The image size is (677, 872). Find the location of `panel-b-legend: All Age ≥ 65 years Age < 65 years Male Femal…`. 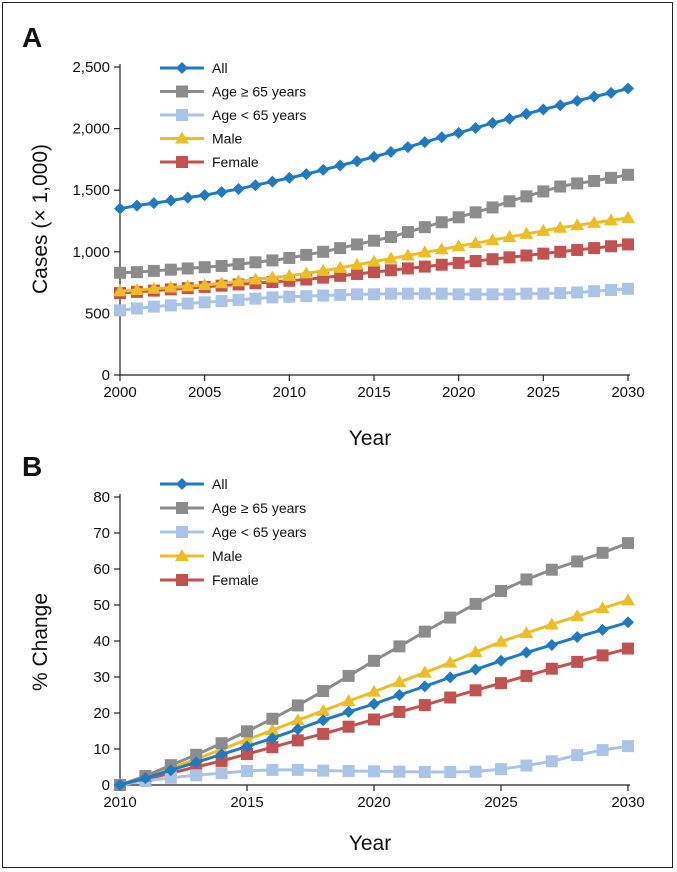

panel-b-legend: All Age ≥ 65 years Age < 65 years Male Femal… is located at coordinates (233, 532).